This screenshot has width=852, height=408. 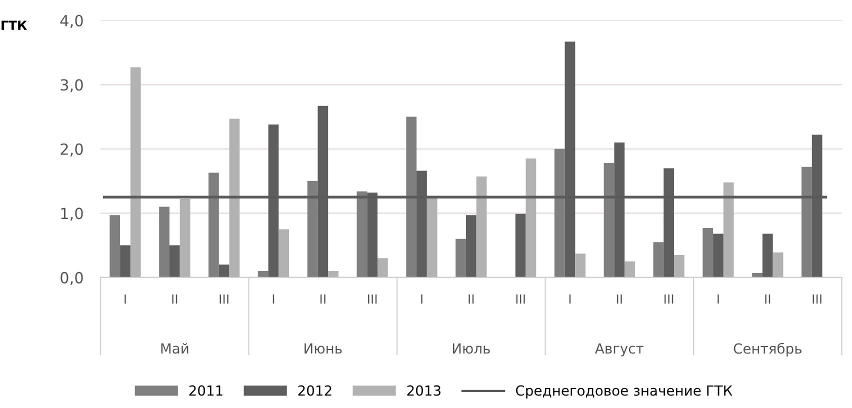 What do you see at coordinates (71, 279) in the screenshot?
I see `y-tick-label: 0,0` at bounding box center [71, 279].